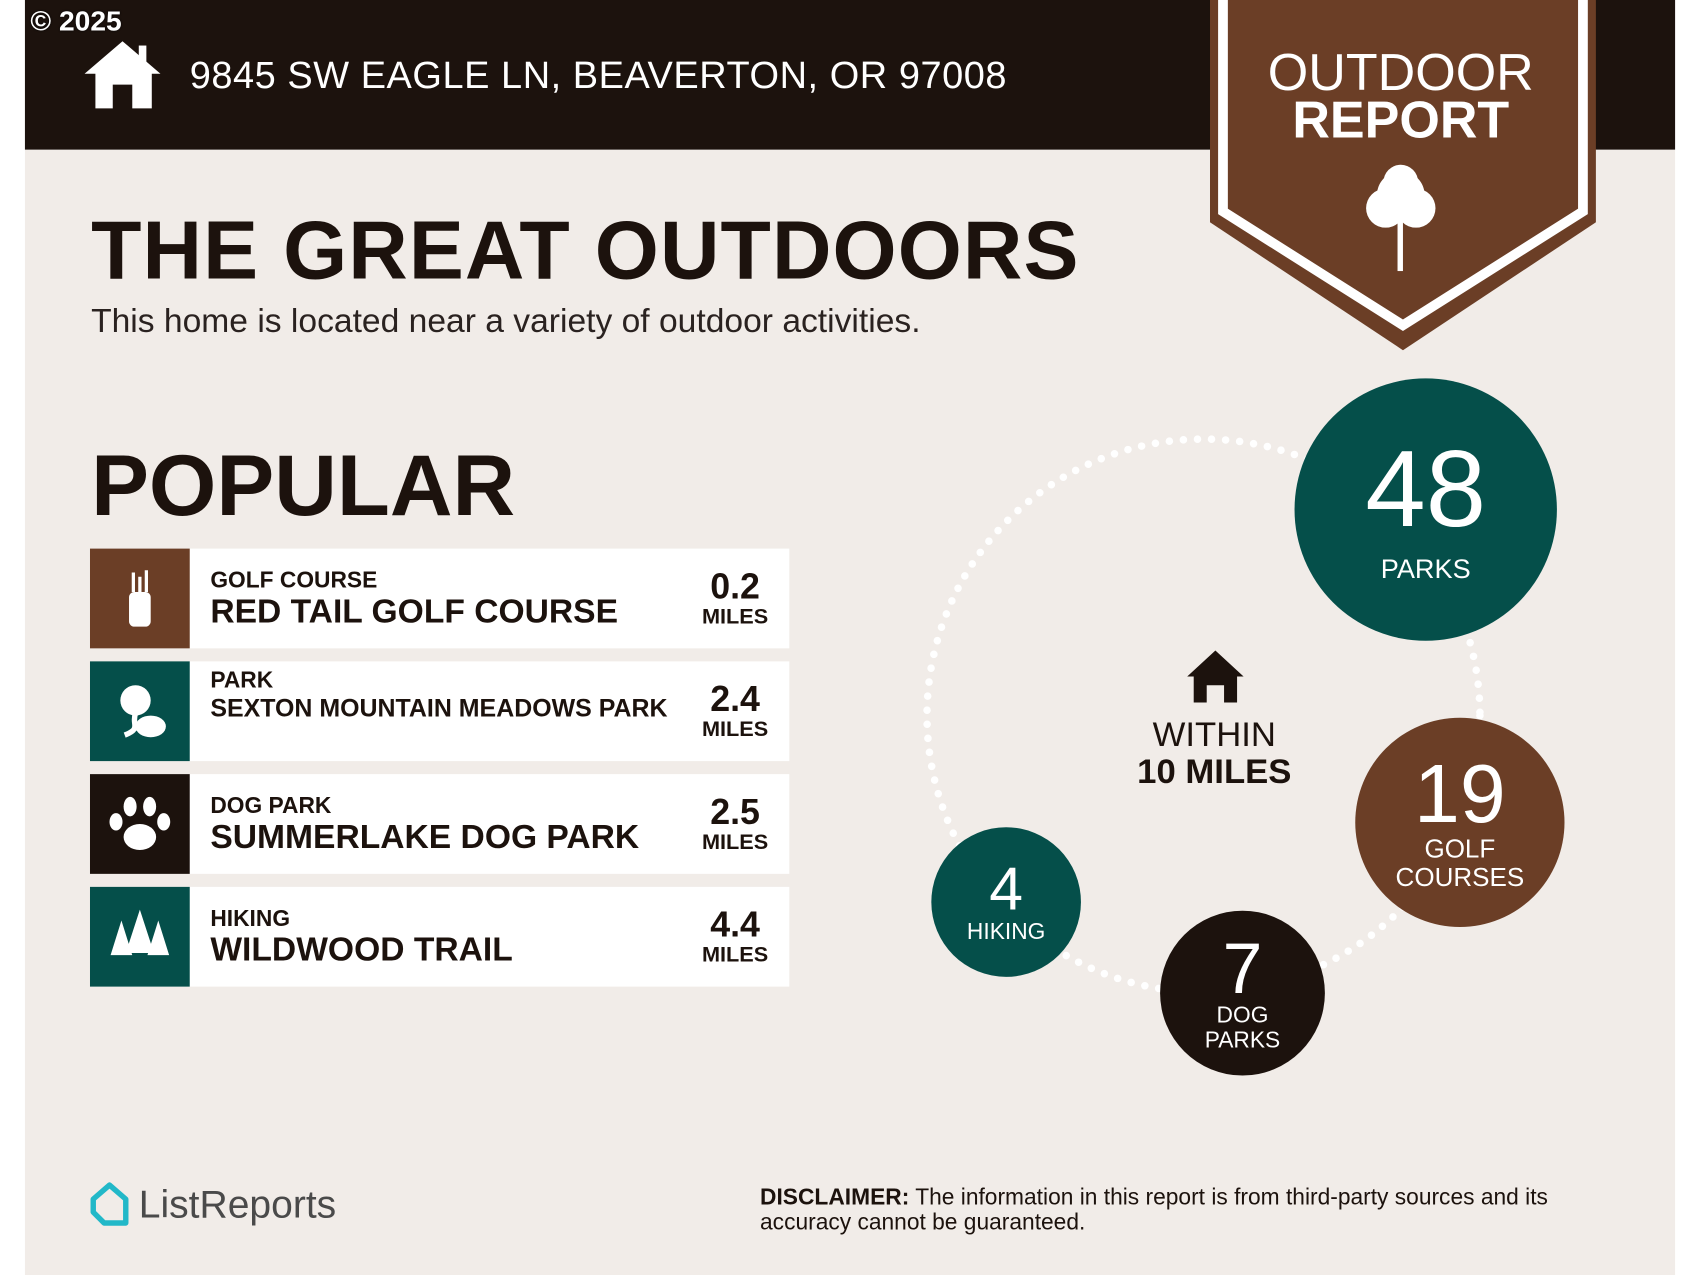  Describe the element at coordinates (1425, 509) in the screenshot. I see `parks-count-circle: 48 PARKS` at that location.